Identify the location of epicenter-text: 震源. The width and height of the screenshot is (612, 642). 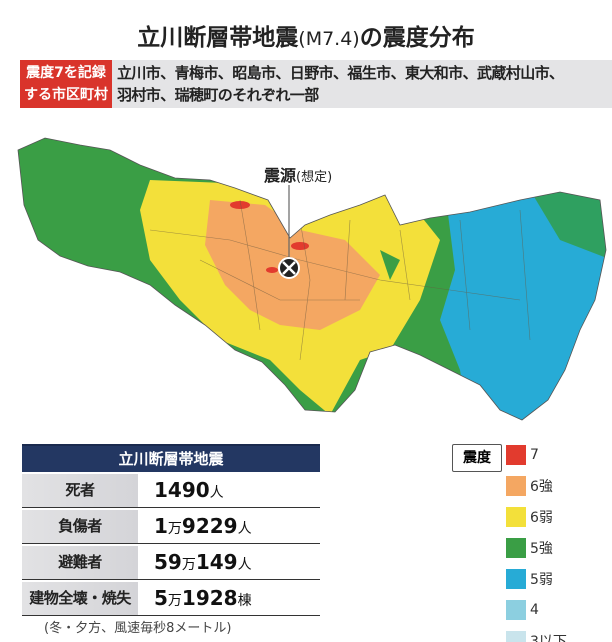
(280, 175).